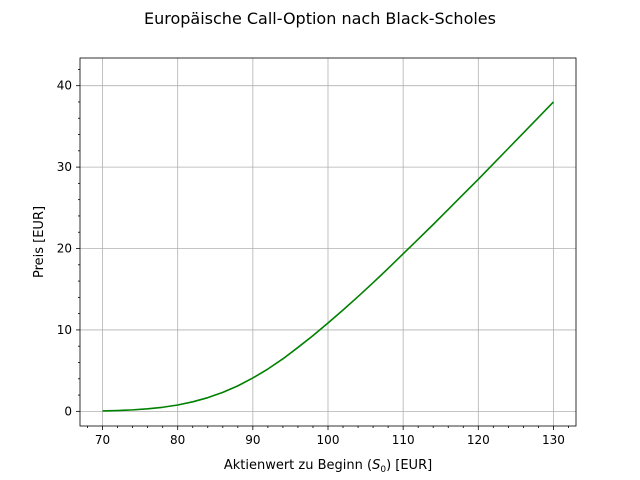 The height and width of the screenshot is (480, 640). Describe the element at coordinates (383, 470) in the screenshot. I see `x-axis-label-subscript: 0` at that location.